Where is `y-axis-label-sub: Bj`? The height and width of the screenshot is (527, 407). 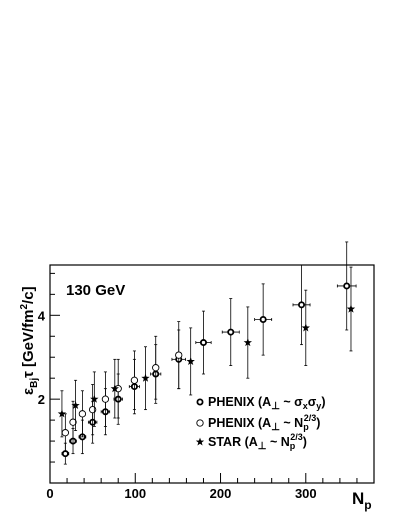 y-axis-label-sub: Bj is located at coordinates (34, 383).